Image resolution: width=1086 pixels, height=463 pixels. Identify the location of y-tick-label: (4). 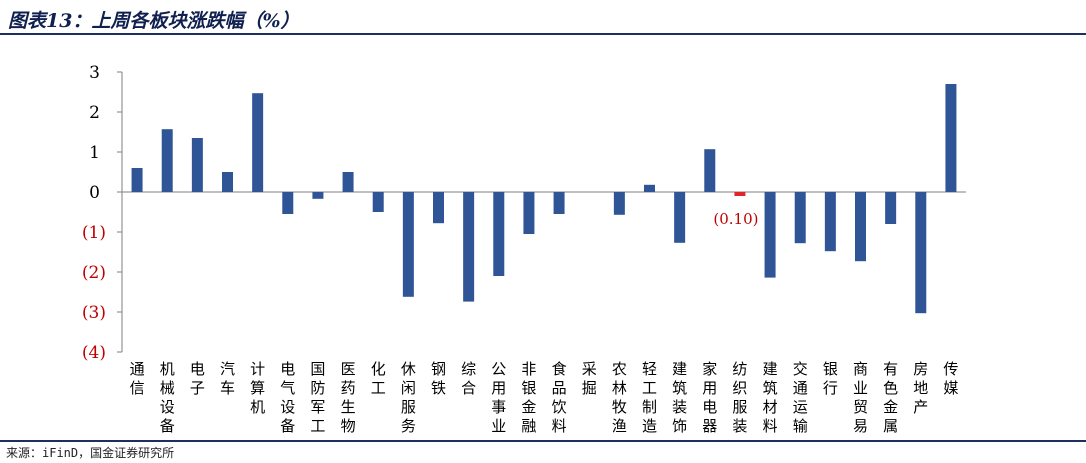
(94, 353).